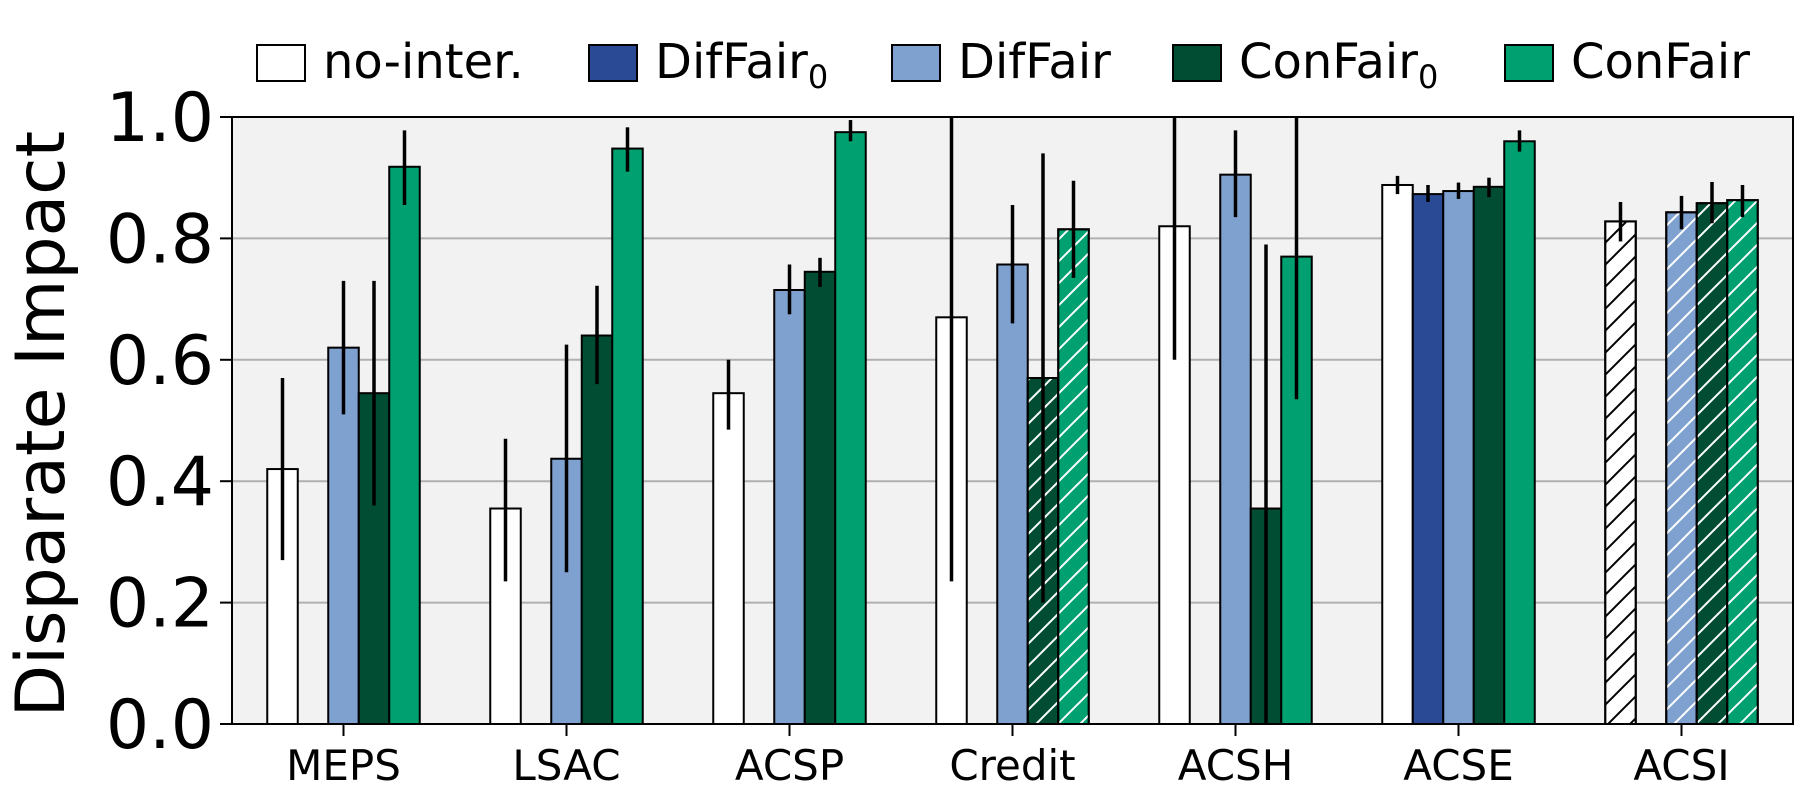 This screenshot has width=1807, height=802. I want to click on legend: no-inter. DifFair0 DifFair ConFair0 ConFair, so click(1003, 65).